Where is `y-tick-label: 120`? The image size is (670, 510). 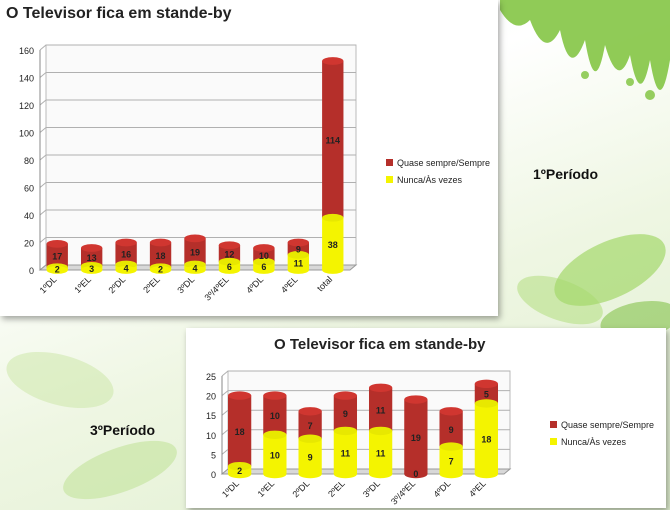 y-tick-label: 120 is located at coordinates (26, 106).